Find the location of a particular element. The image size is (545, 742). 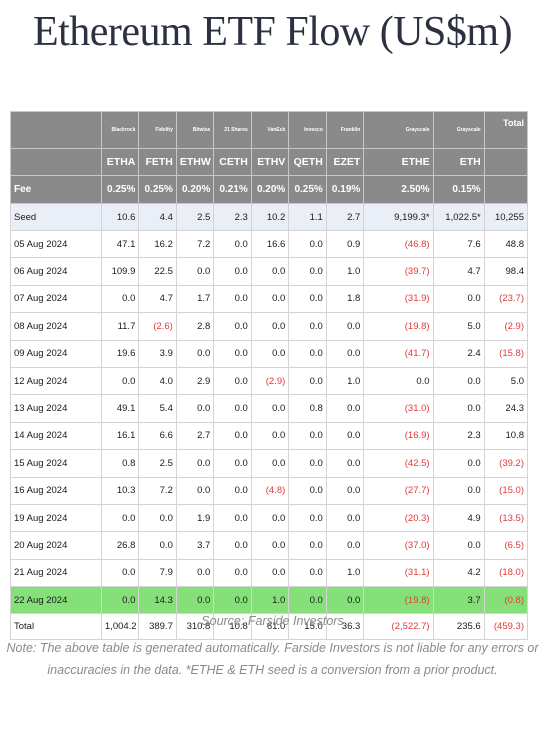

table-cell: 98.4 is located at coordinates (506, 271).